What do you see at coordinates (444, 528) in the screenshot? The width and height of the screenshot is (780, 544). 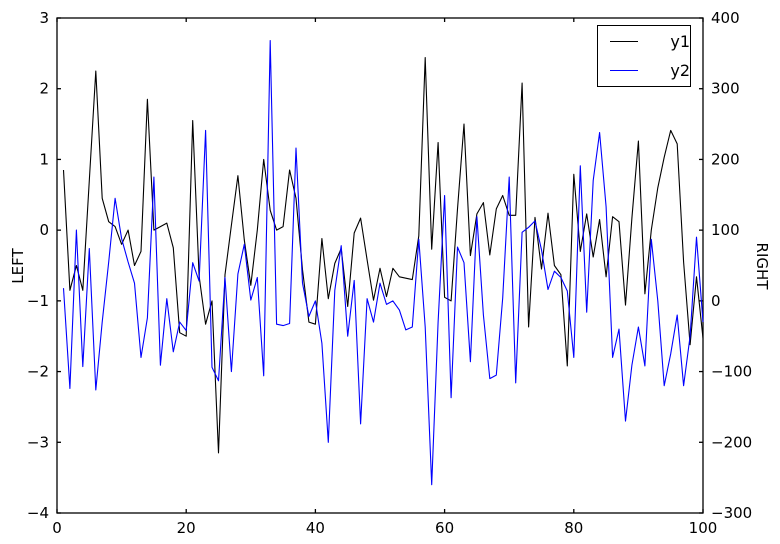 I see `svg-text: 60` at bounding box center [444, 528].